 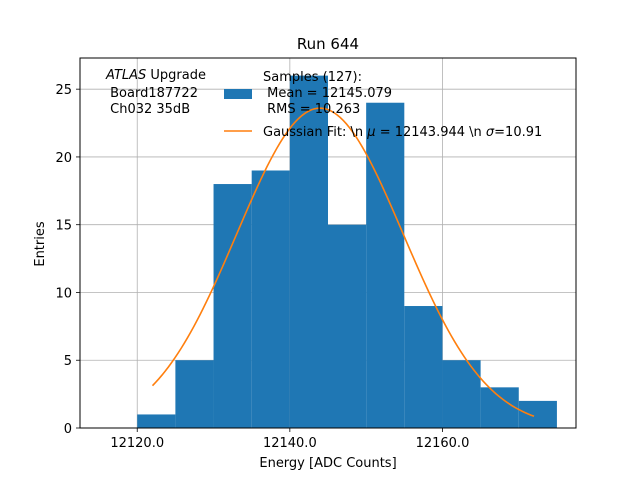 I want to click on x-tick-label-2: 12160.0, so click(x=443, y=443).